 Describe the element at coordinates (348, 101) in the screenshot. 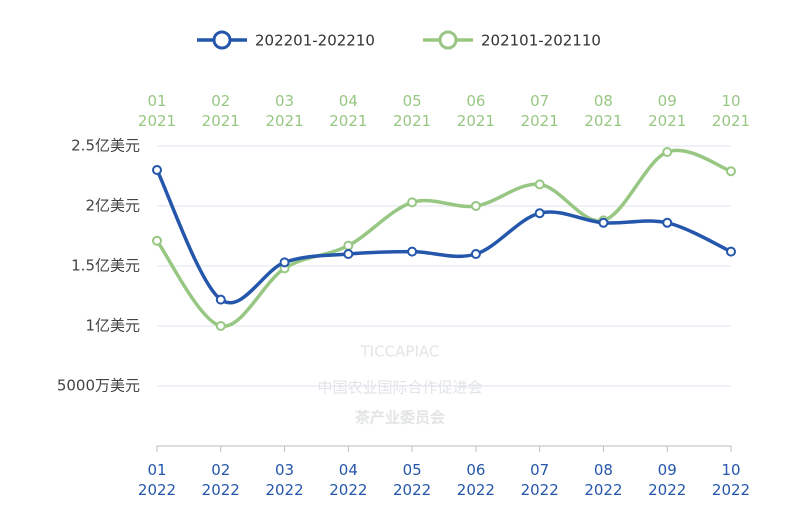

I see `top-x-tick-label-month: 04` at that location.